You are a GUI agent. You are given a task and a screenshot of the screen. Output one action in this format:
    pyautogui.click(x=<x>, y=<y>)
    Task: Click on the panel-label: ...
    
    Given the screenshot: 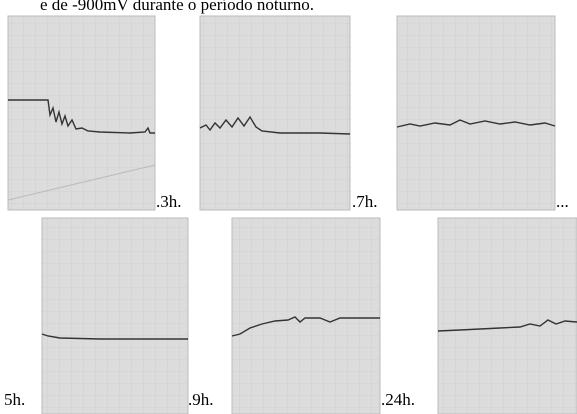 What is the action you would take?
    pyautogui.click(x=562, y=201)
    